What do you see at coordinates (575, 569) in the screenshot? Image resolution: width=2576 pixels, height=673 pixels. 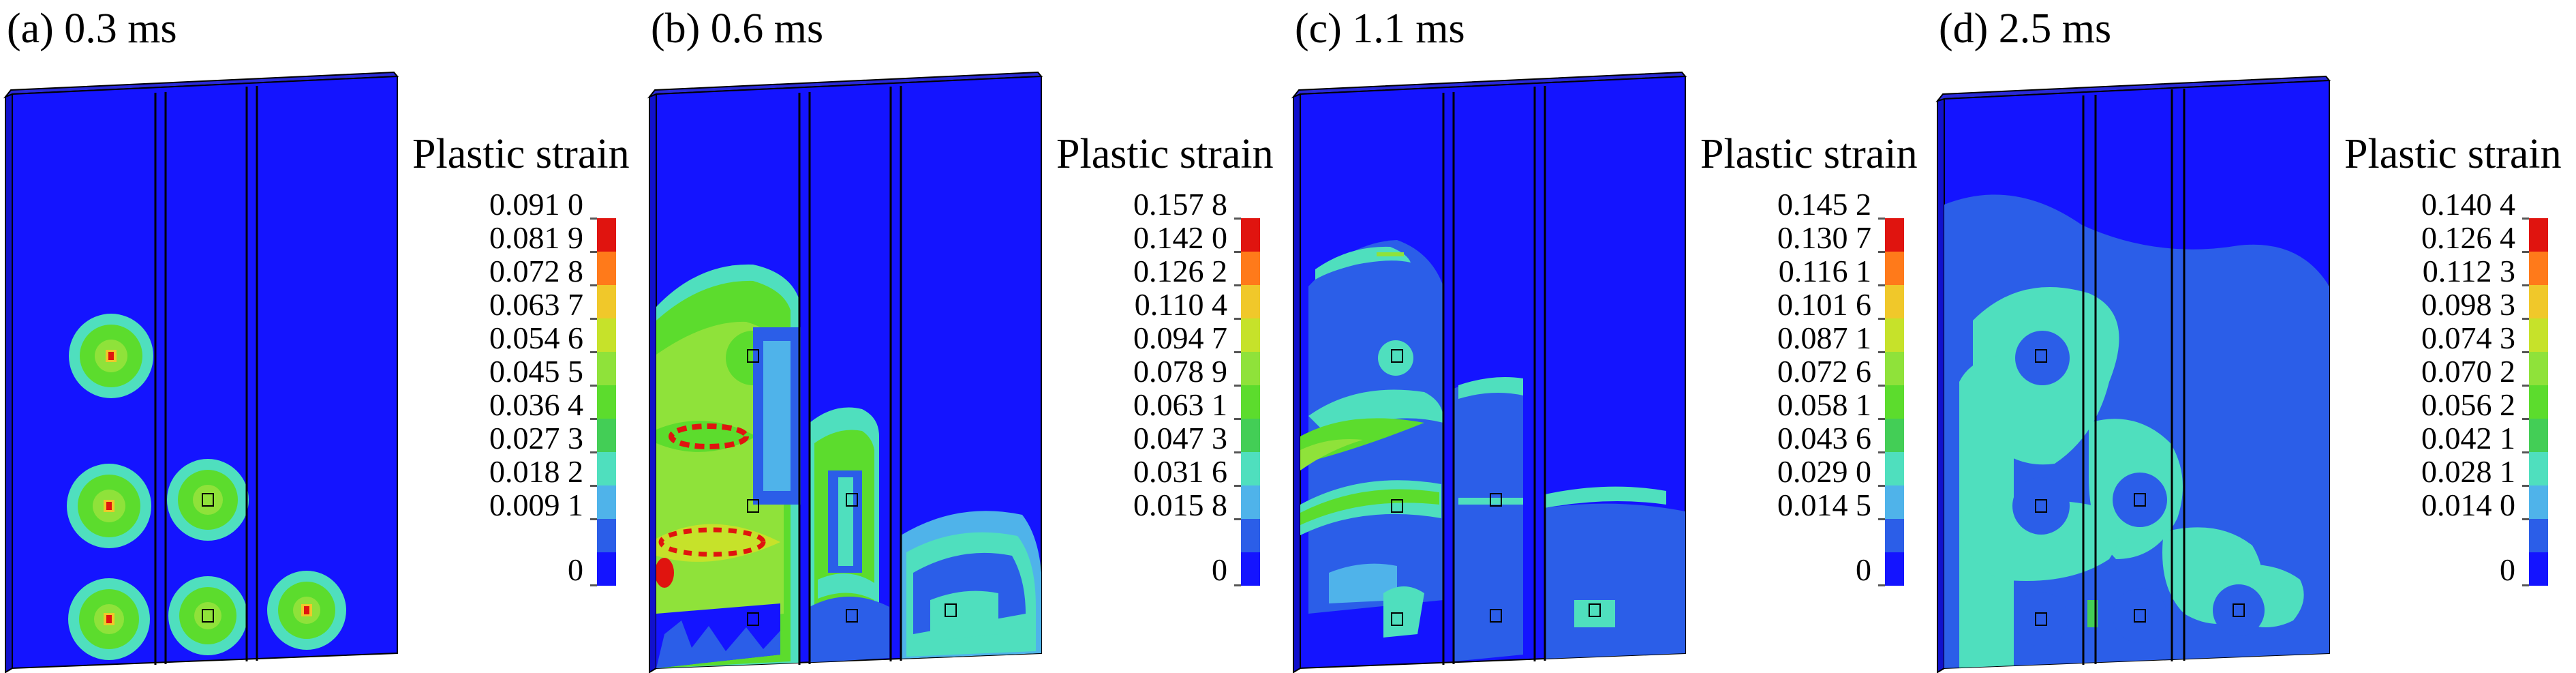 I see `panel-a-legend-label: 0` at bounding box center [575, 569].